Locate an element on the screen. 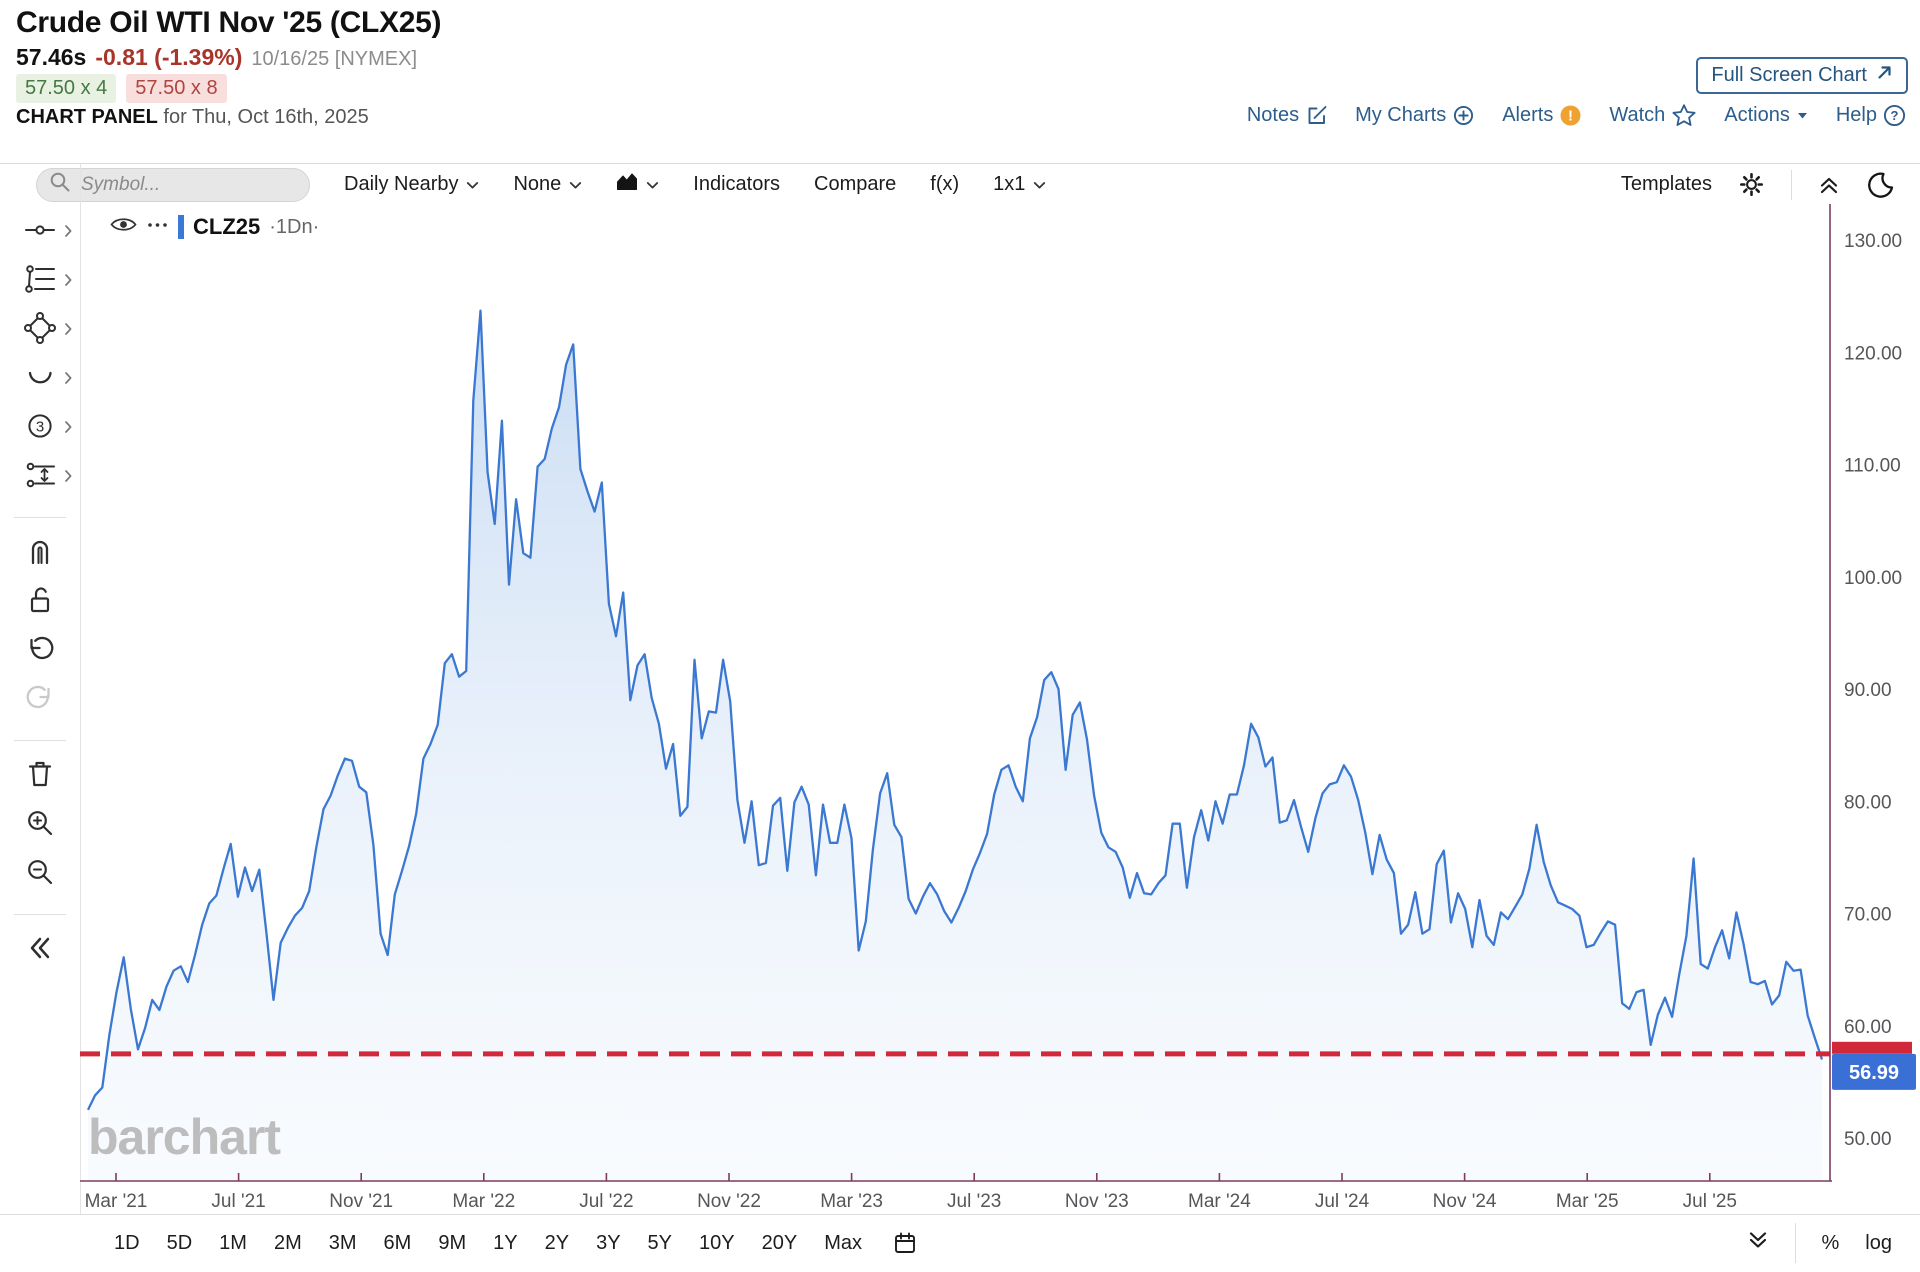 The height and width of the screenshot is (1272, 1920). eye-icon is located at coordinates (123, 227).